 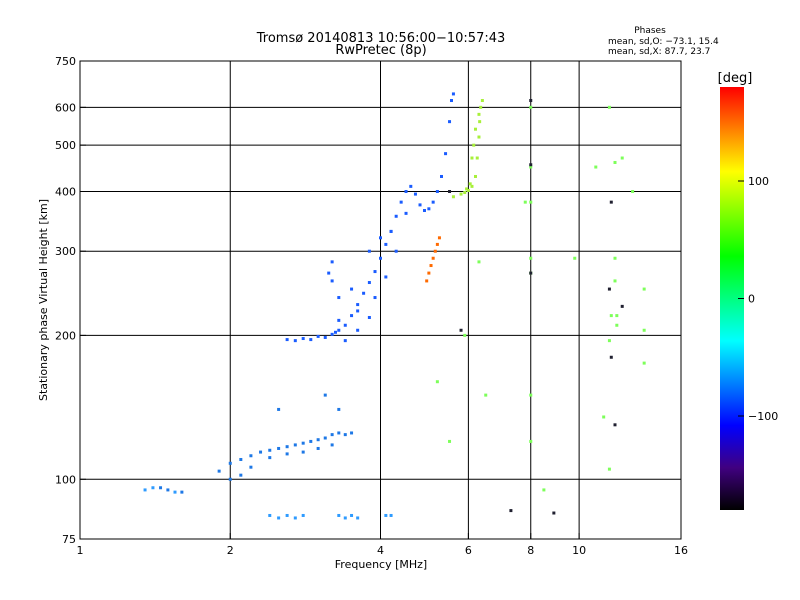 I want to click on y-tick-label: 200, so click(x=65, y=335).